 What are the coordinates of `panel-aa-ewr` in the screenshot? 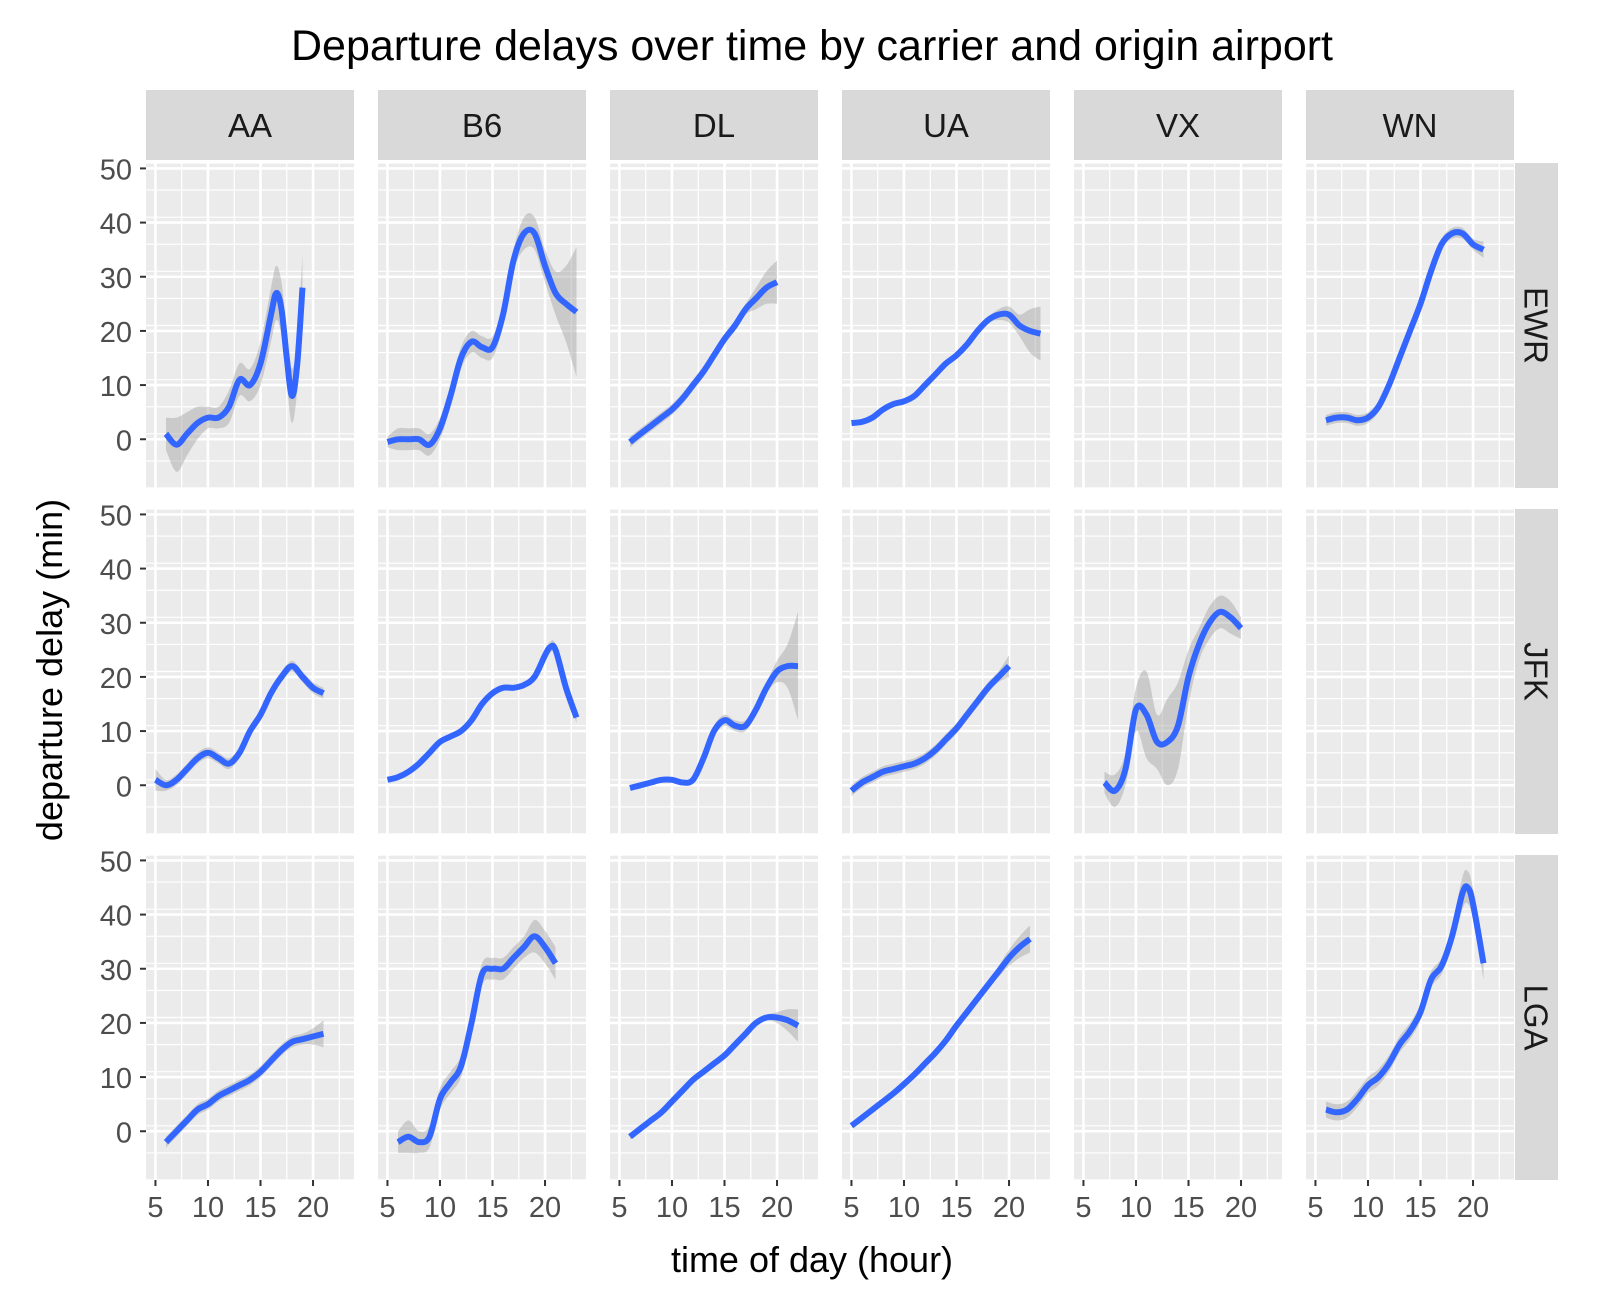 It's located at (250, 325).